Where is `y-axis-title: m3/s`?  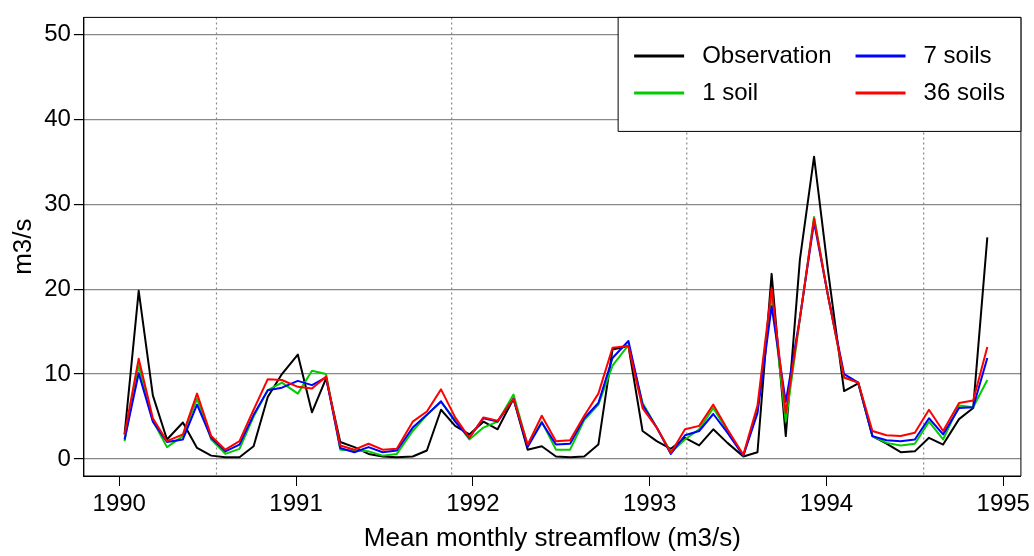
y-axis-title: m3/s is located at coordinates (21, 246).